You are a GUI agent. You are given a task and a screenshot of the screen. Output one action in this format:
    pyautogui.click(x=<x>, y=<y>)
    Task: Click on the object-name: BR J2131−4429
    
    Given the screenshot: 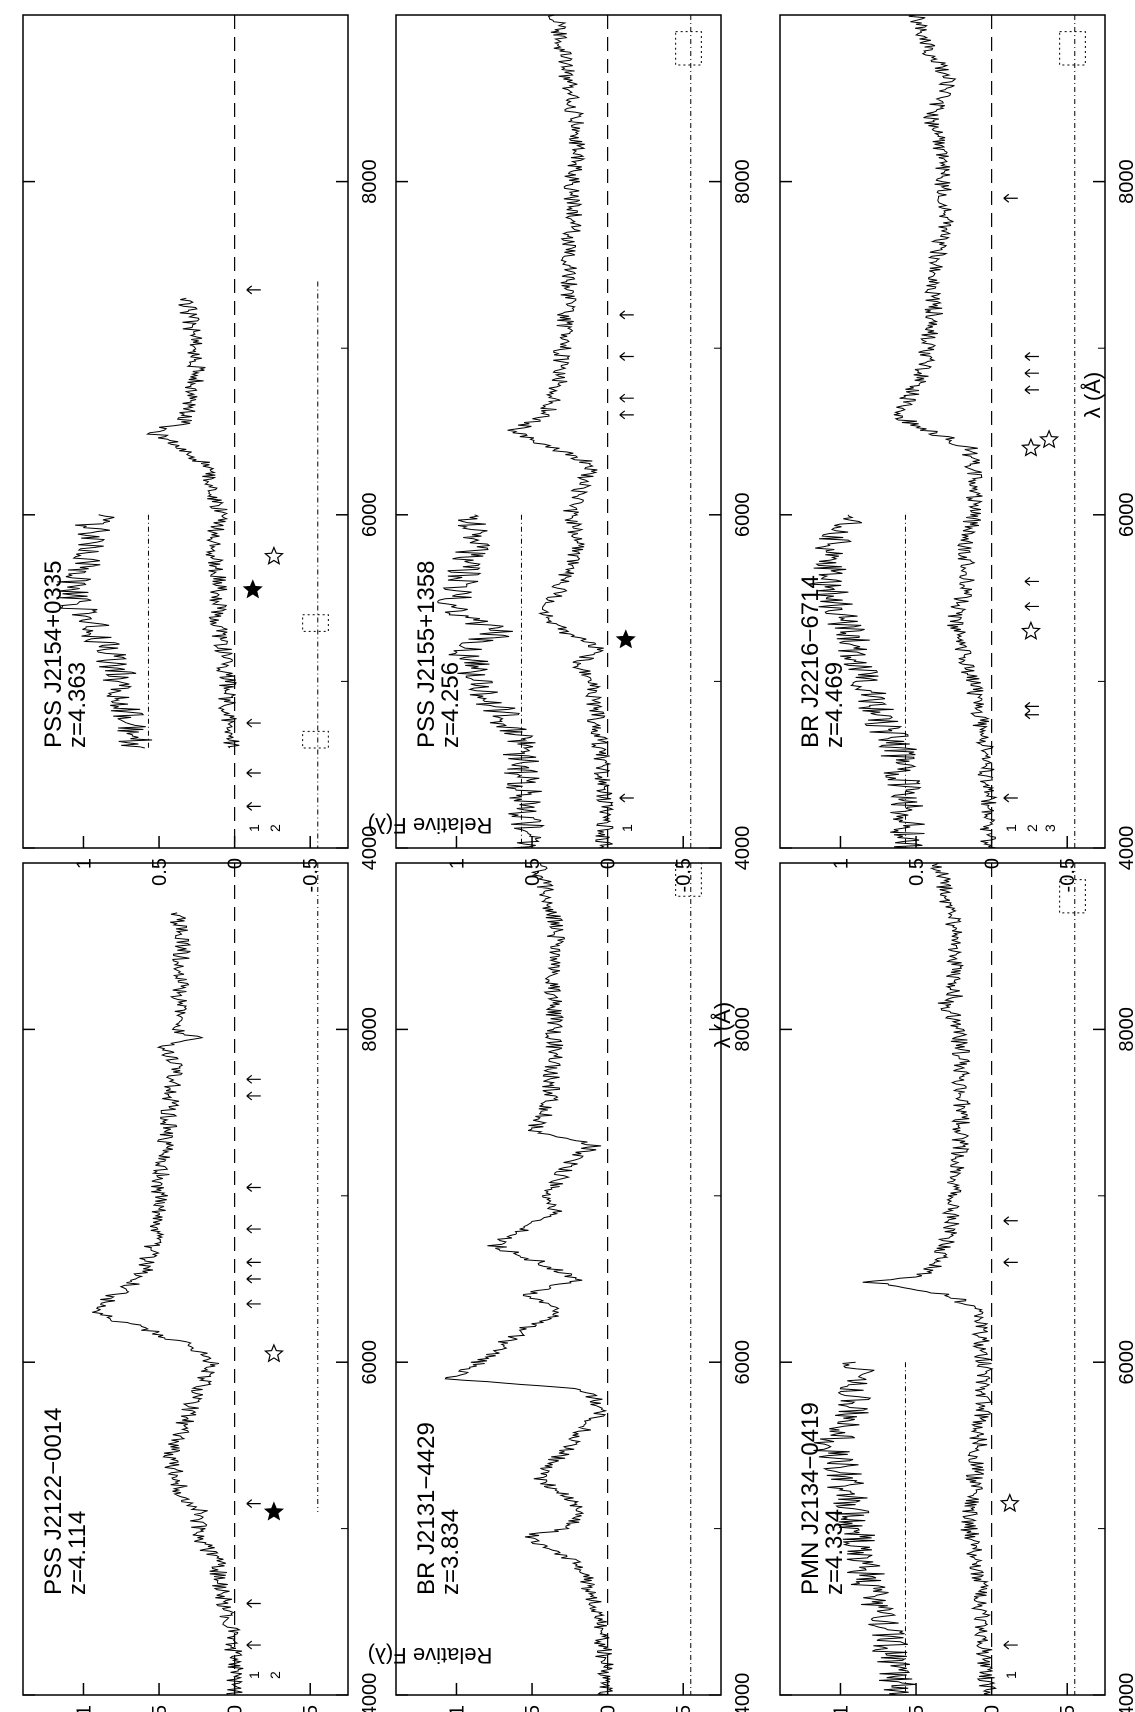 What is the action you would take?
    pyautogui.click(x=426, y=1508)
    